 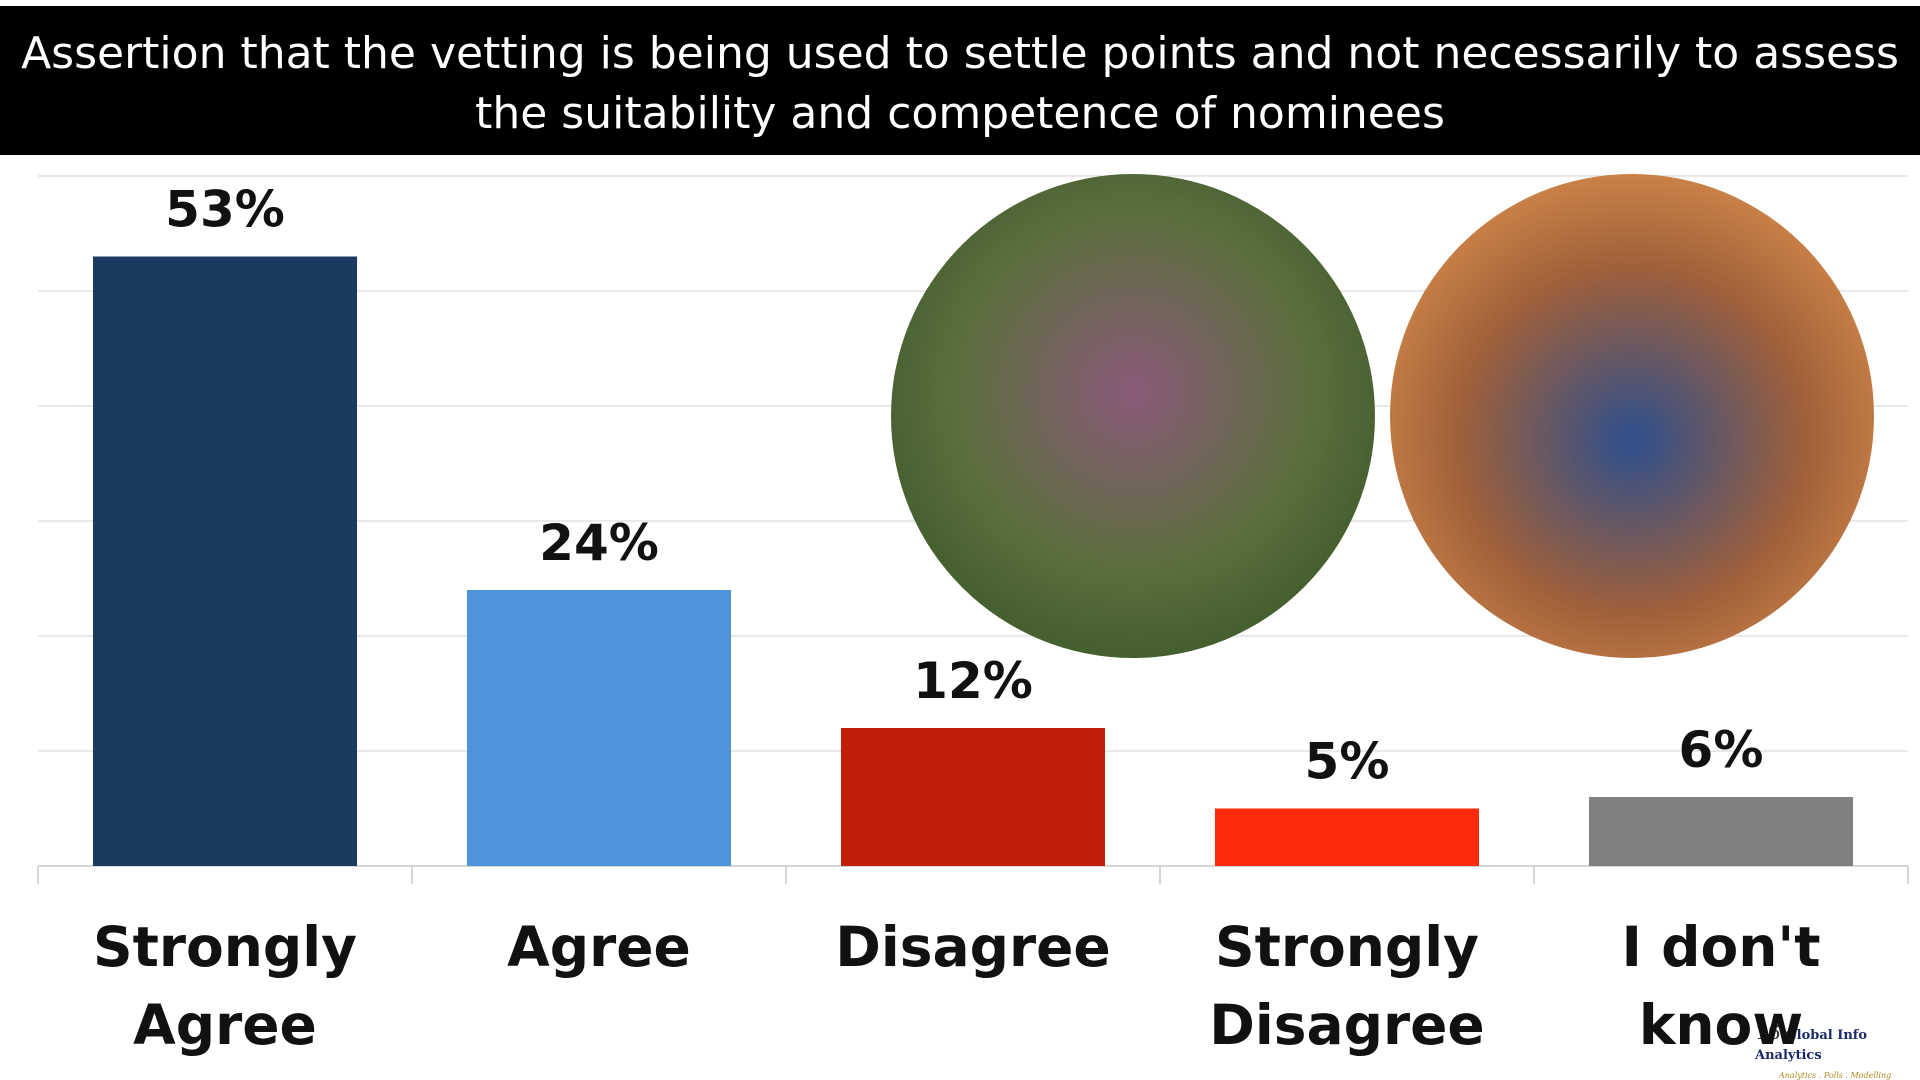 What do you see at coordinates (973, 947) in the screenshot?
I see `x-tick-label: Disagree` at bounding box center [973, 947].